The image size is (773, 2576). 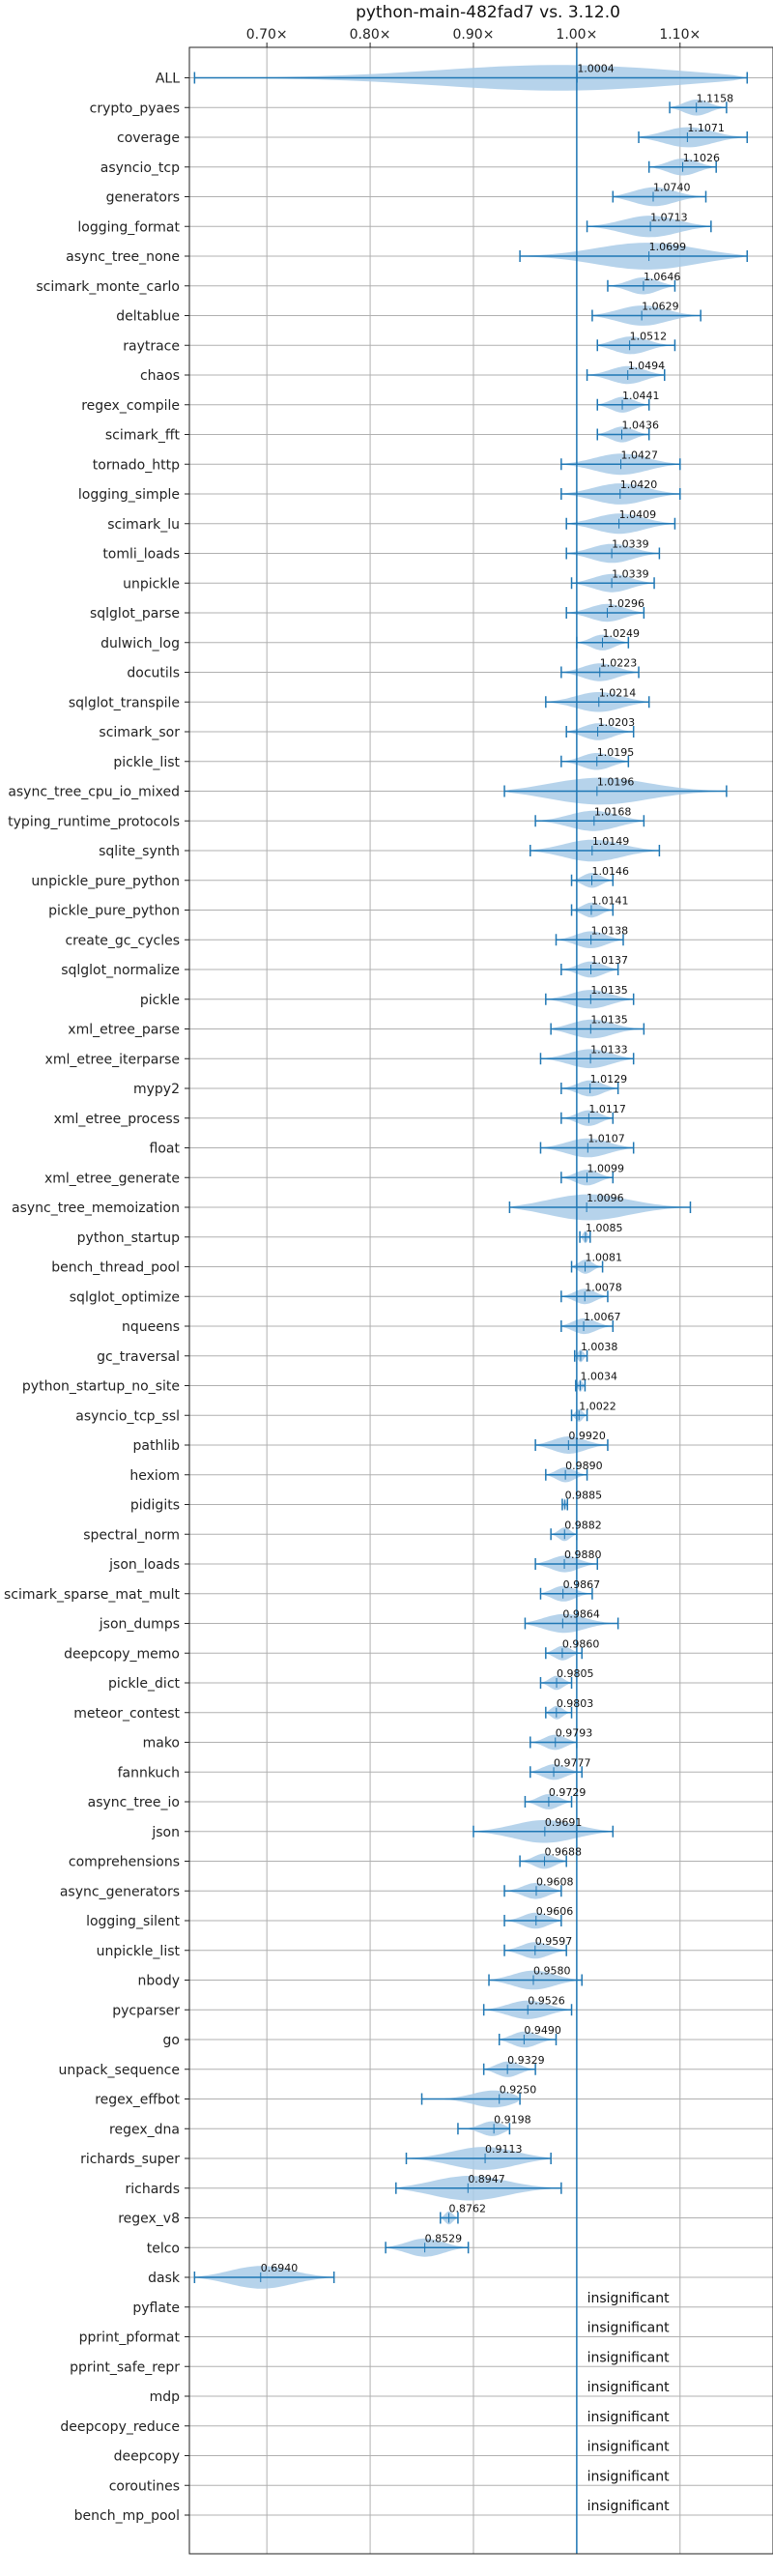 I want to click on value-label: 1.0129, so click(x=609, y=1079).